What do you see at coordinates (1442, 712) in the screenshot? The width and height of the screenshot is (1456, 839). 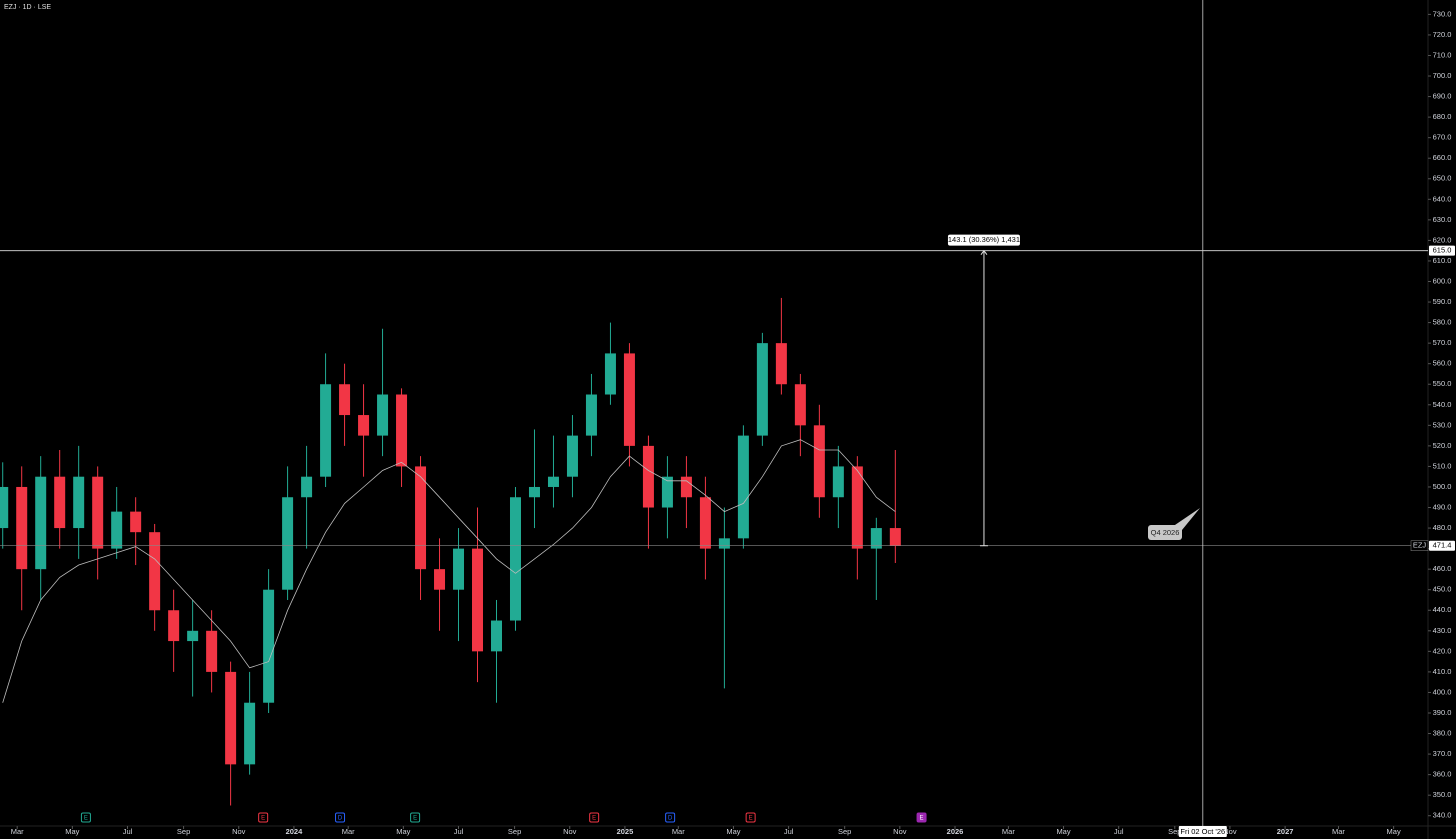 I see `y-tick-label: 390.0` at bounding box center [1442, 712].